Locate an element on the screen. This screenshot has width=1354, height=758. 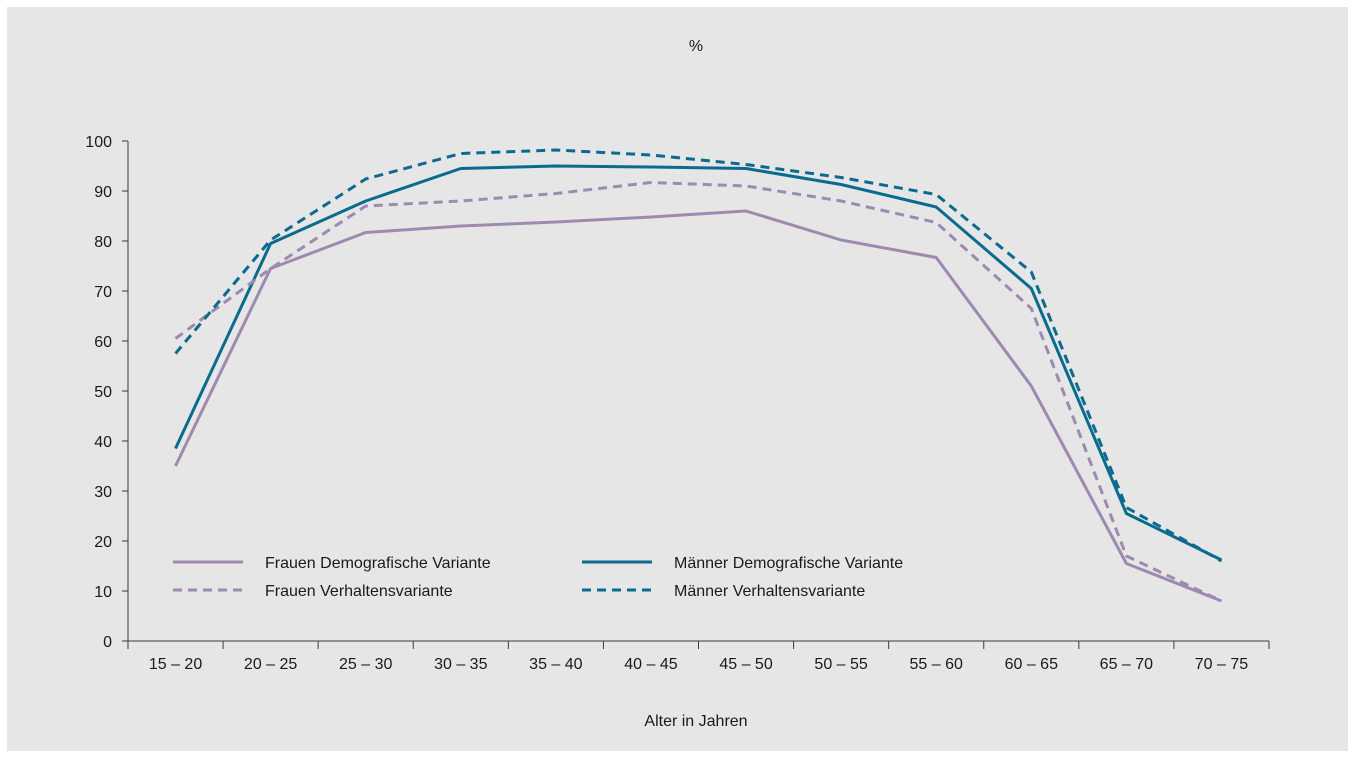
x-tick-label: 35 – 40 is located at coordinates (555, 664).